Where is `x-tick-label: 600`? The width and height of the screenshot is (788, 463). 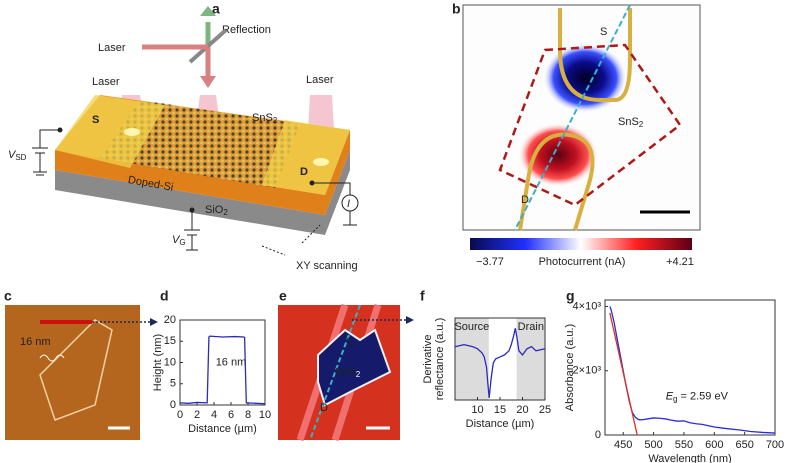 x-tick-label: 600 is located at coordinates (714, 445).